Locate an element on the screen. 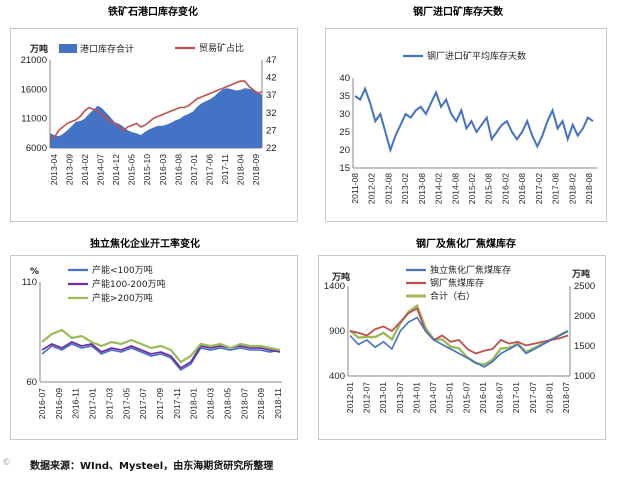 This screenshot has width=618, height=478. right-axis-unit: 万吨 is located at coordinates (580, 274).